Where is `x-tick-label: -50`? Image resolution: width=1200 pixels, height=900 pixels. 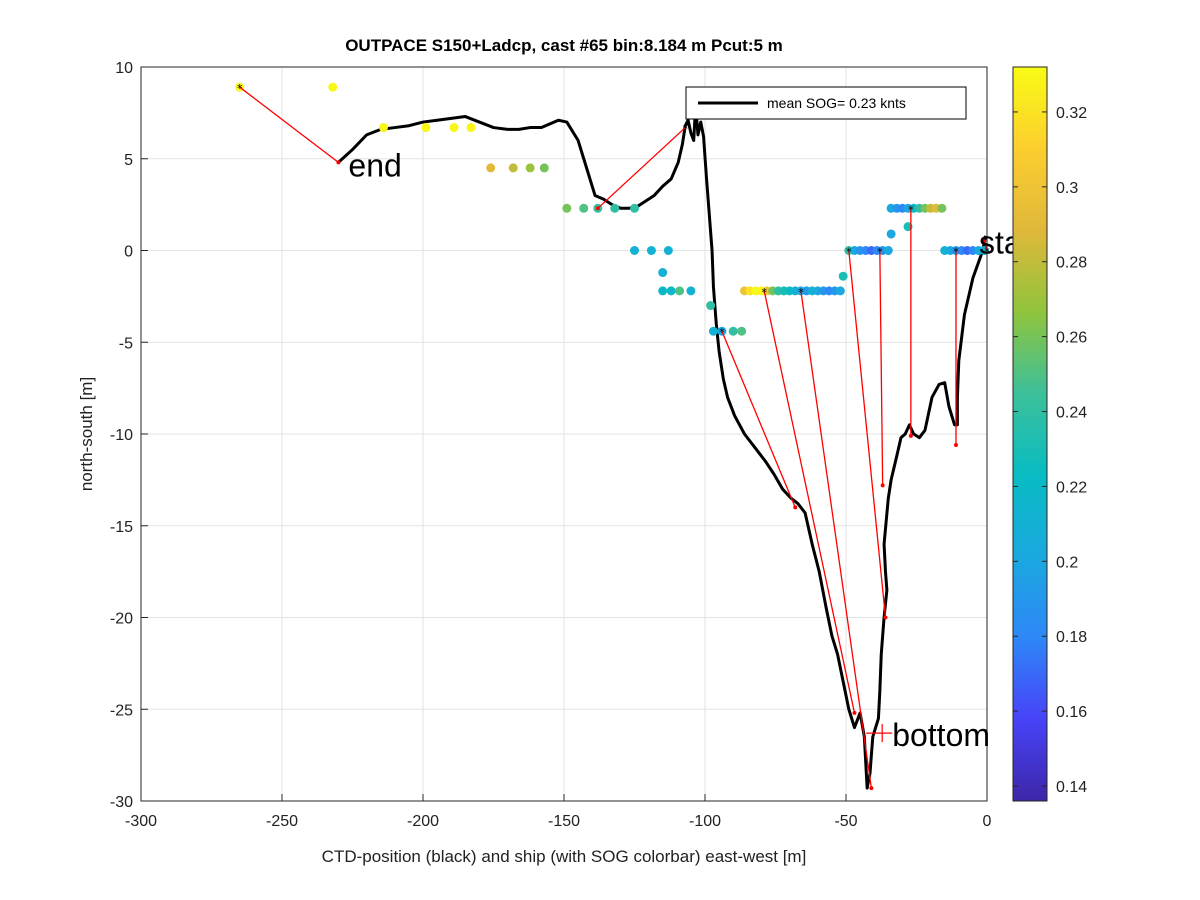 x-tick-label: -50 is located at coordinates (845, 821).